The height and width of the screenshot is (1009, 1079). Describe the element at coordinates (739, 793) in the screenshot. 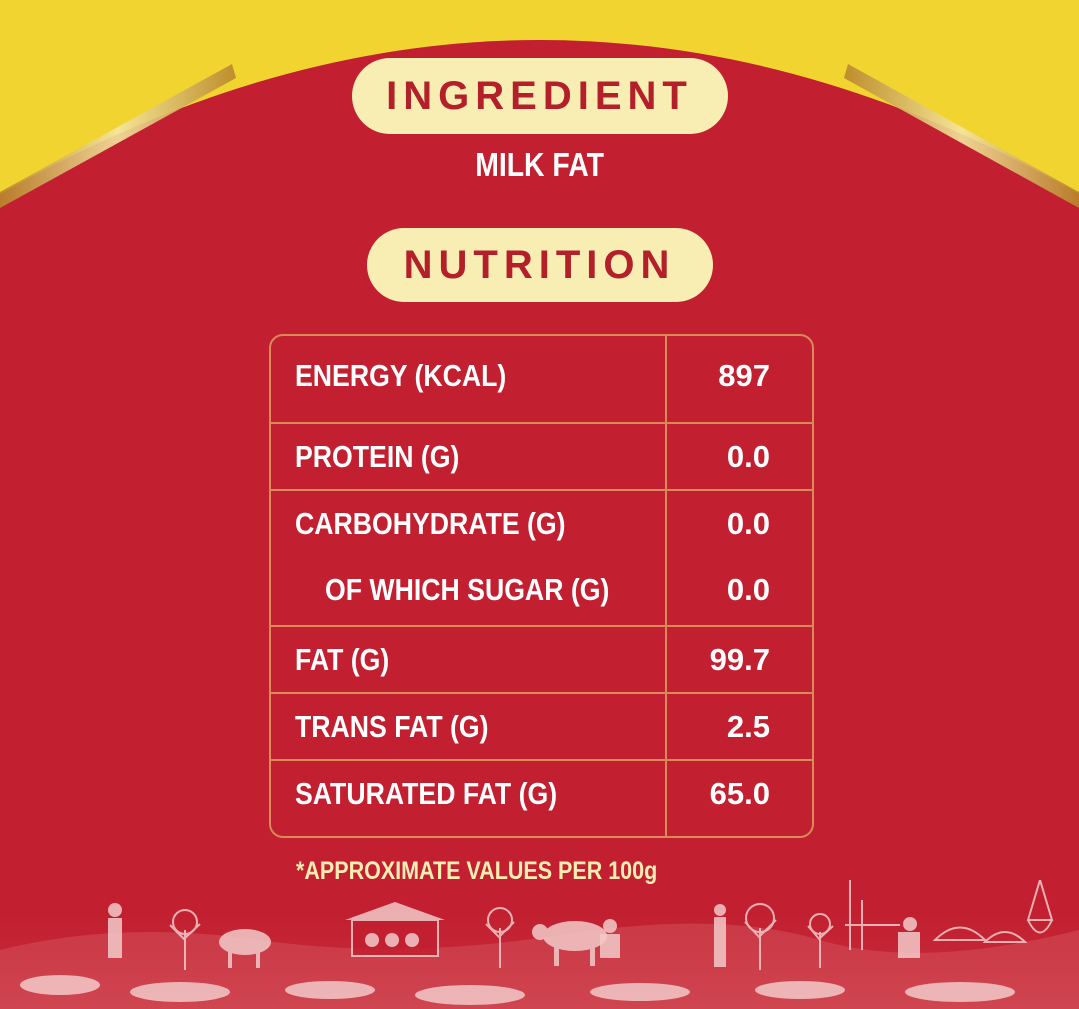

I see `row-value: 65.0` at that location.